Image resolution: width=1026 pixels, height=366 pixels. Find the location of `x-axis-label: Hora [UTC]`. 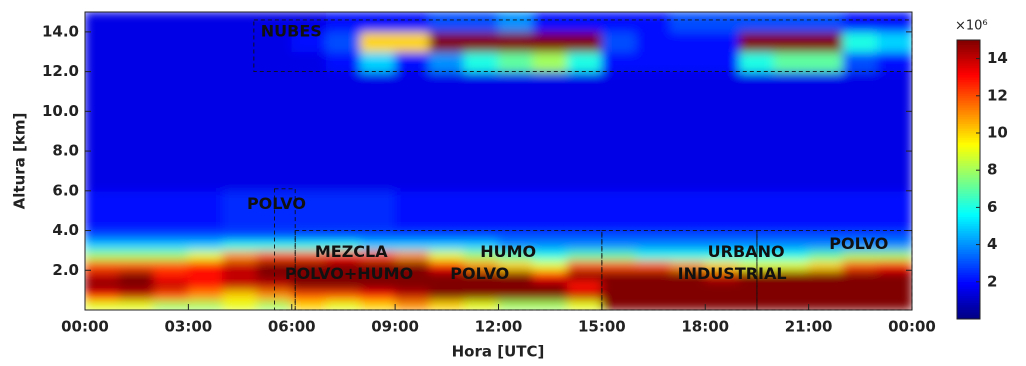

x-axis-label: Hora [UTC] is located at coordinates (498, 352).